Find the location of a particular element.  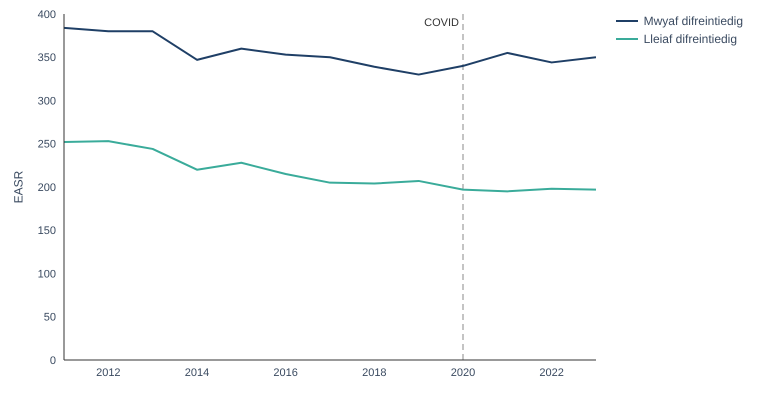

x-tick-label: 2014 is located at coordinates (197, 372).